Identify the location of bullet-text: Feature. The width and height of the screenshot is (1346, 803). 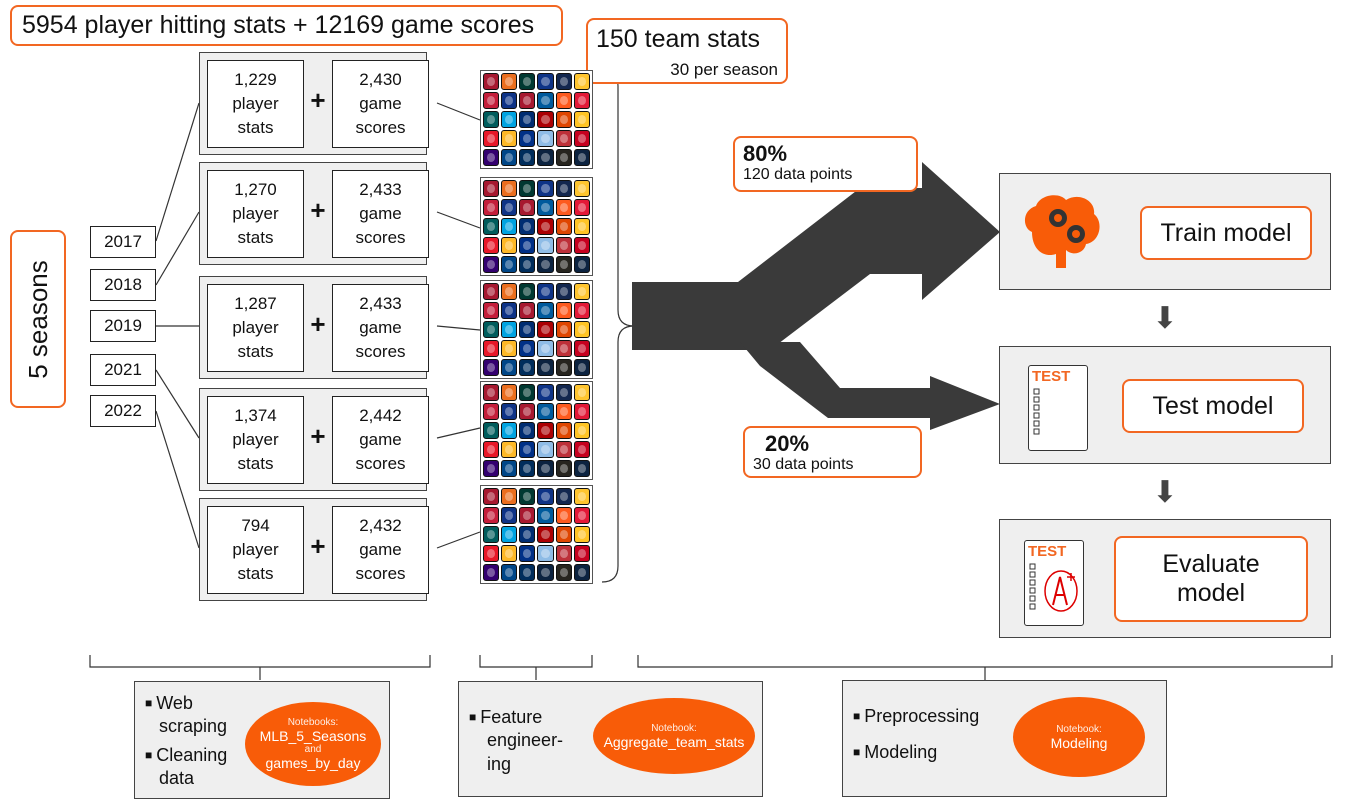
(511, 717).